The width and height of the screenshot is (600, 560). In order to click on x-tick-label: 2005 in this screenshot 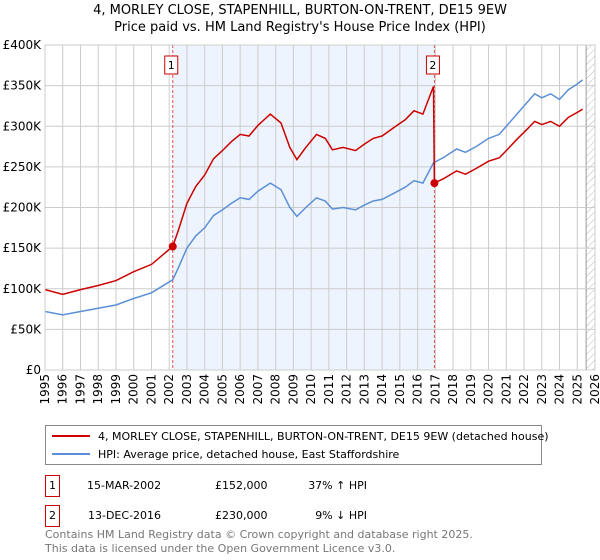, I will do `click(222, 389)`.